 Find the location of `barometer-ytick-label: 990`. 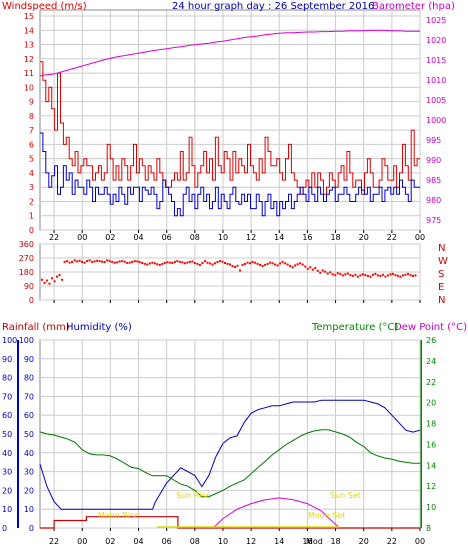

barometer-ytick-label: 990 is located at coordinates (433, 160).